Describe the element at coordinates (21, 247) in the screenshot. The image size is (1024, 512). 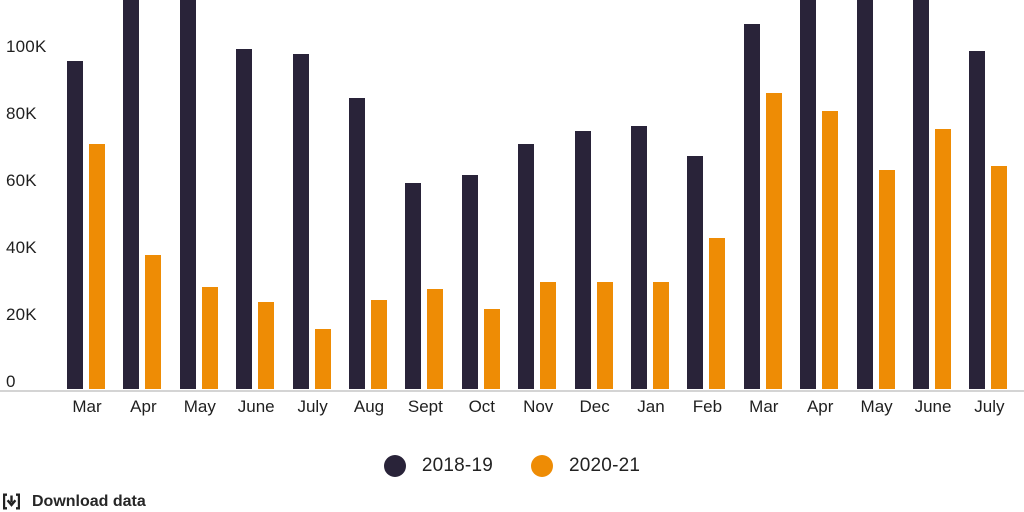
I see `y-axis-label-40K: 40K` at that location.